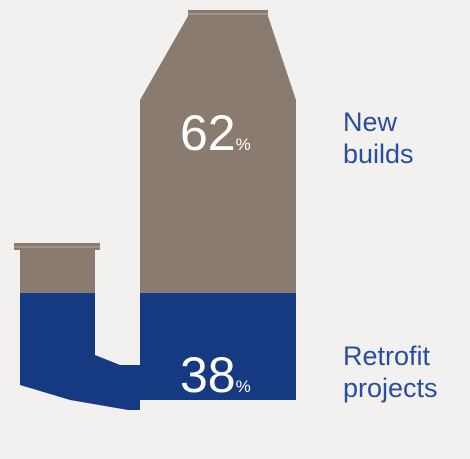  What do you see at coordinates (208, 375) in the screenshot?
I see `value-number: 38` at bounding box center [208, 375].